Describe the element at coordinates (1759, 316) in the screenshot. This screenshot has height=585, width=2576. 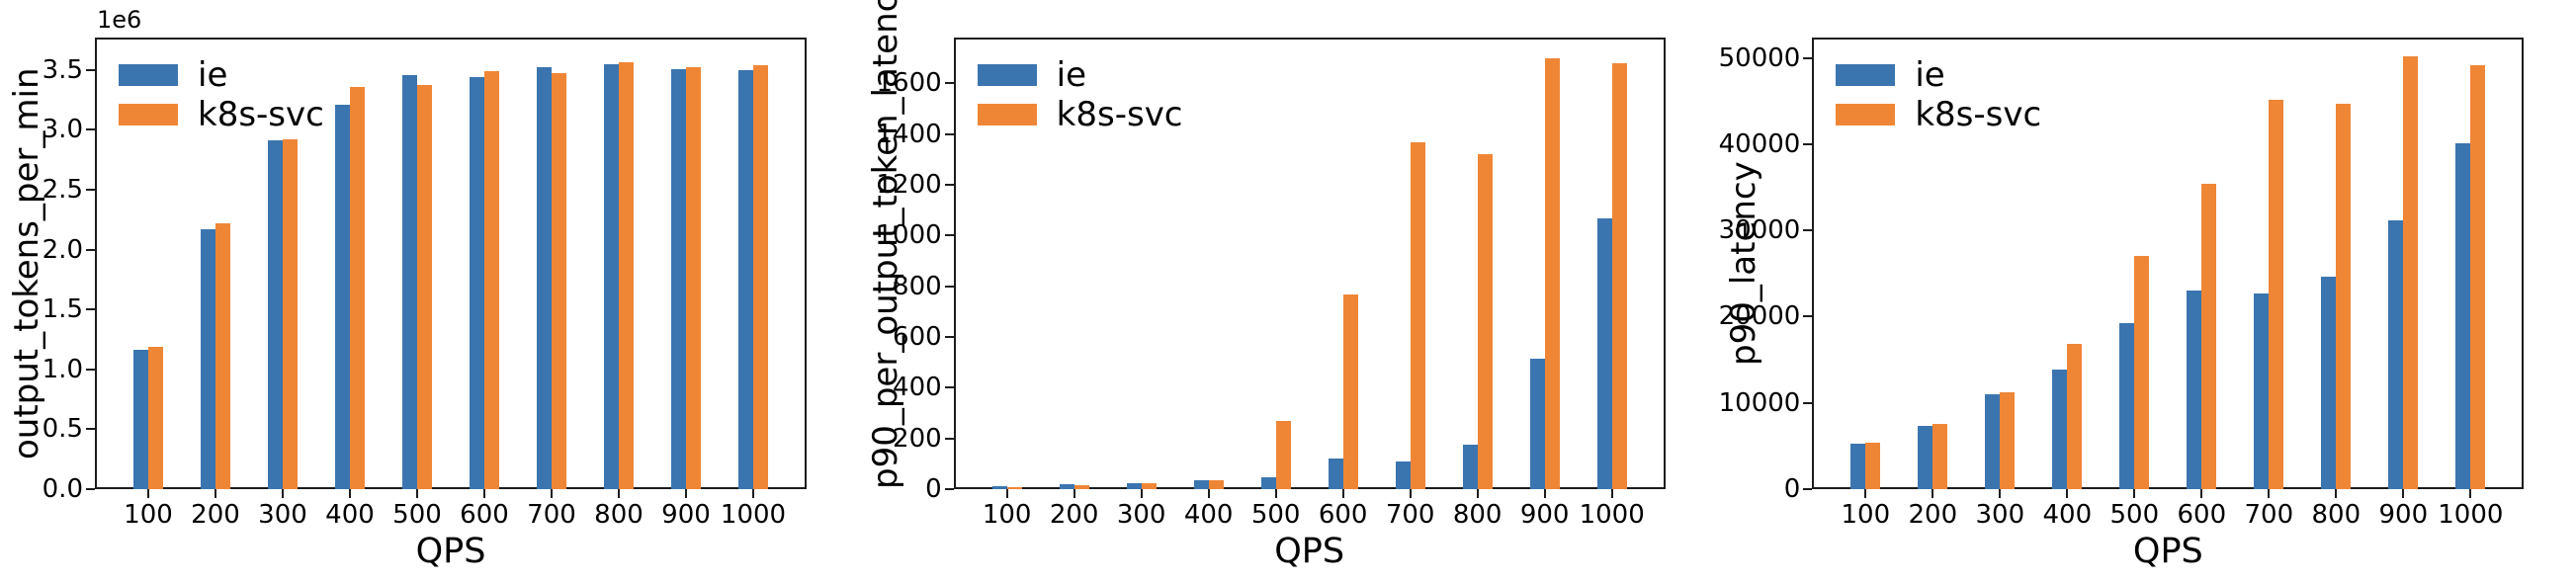
I see `y-tick-label: 20000` at that location.